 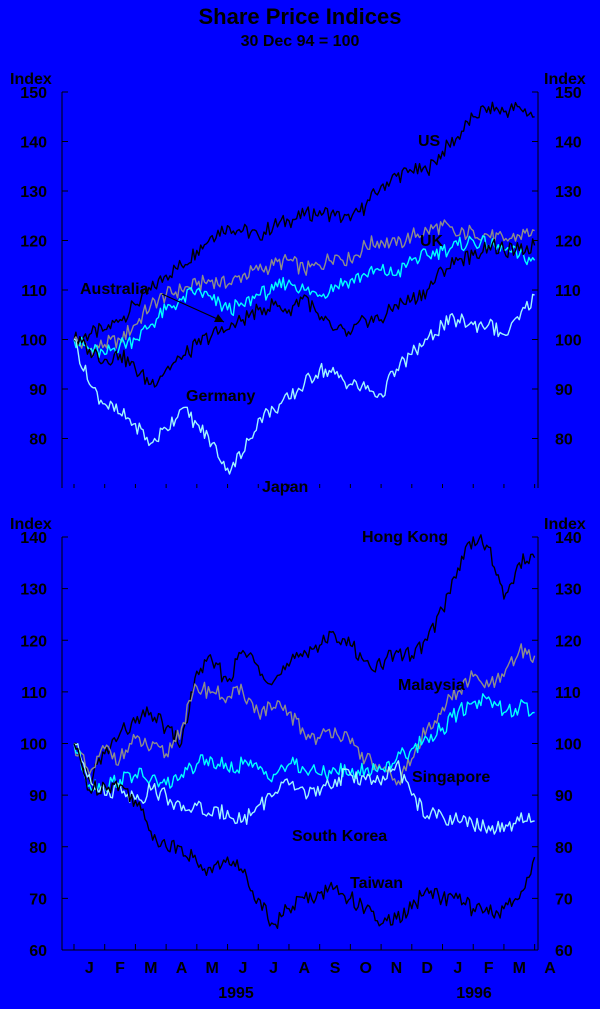 I want to click on unit-label-top-left: Index, so click(x=31, y=79).